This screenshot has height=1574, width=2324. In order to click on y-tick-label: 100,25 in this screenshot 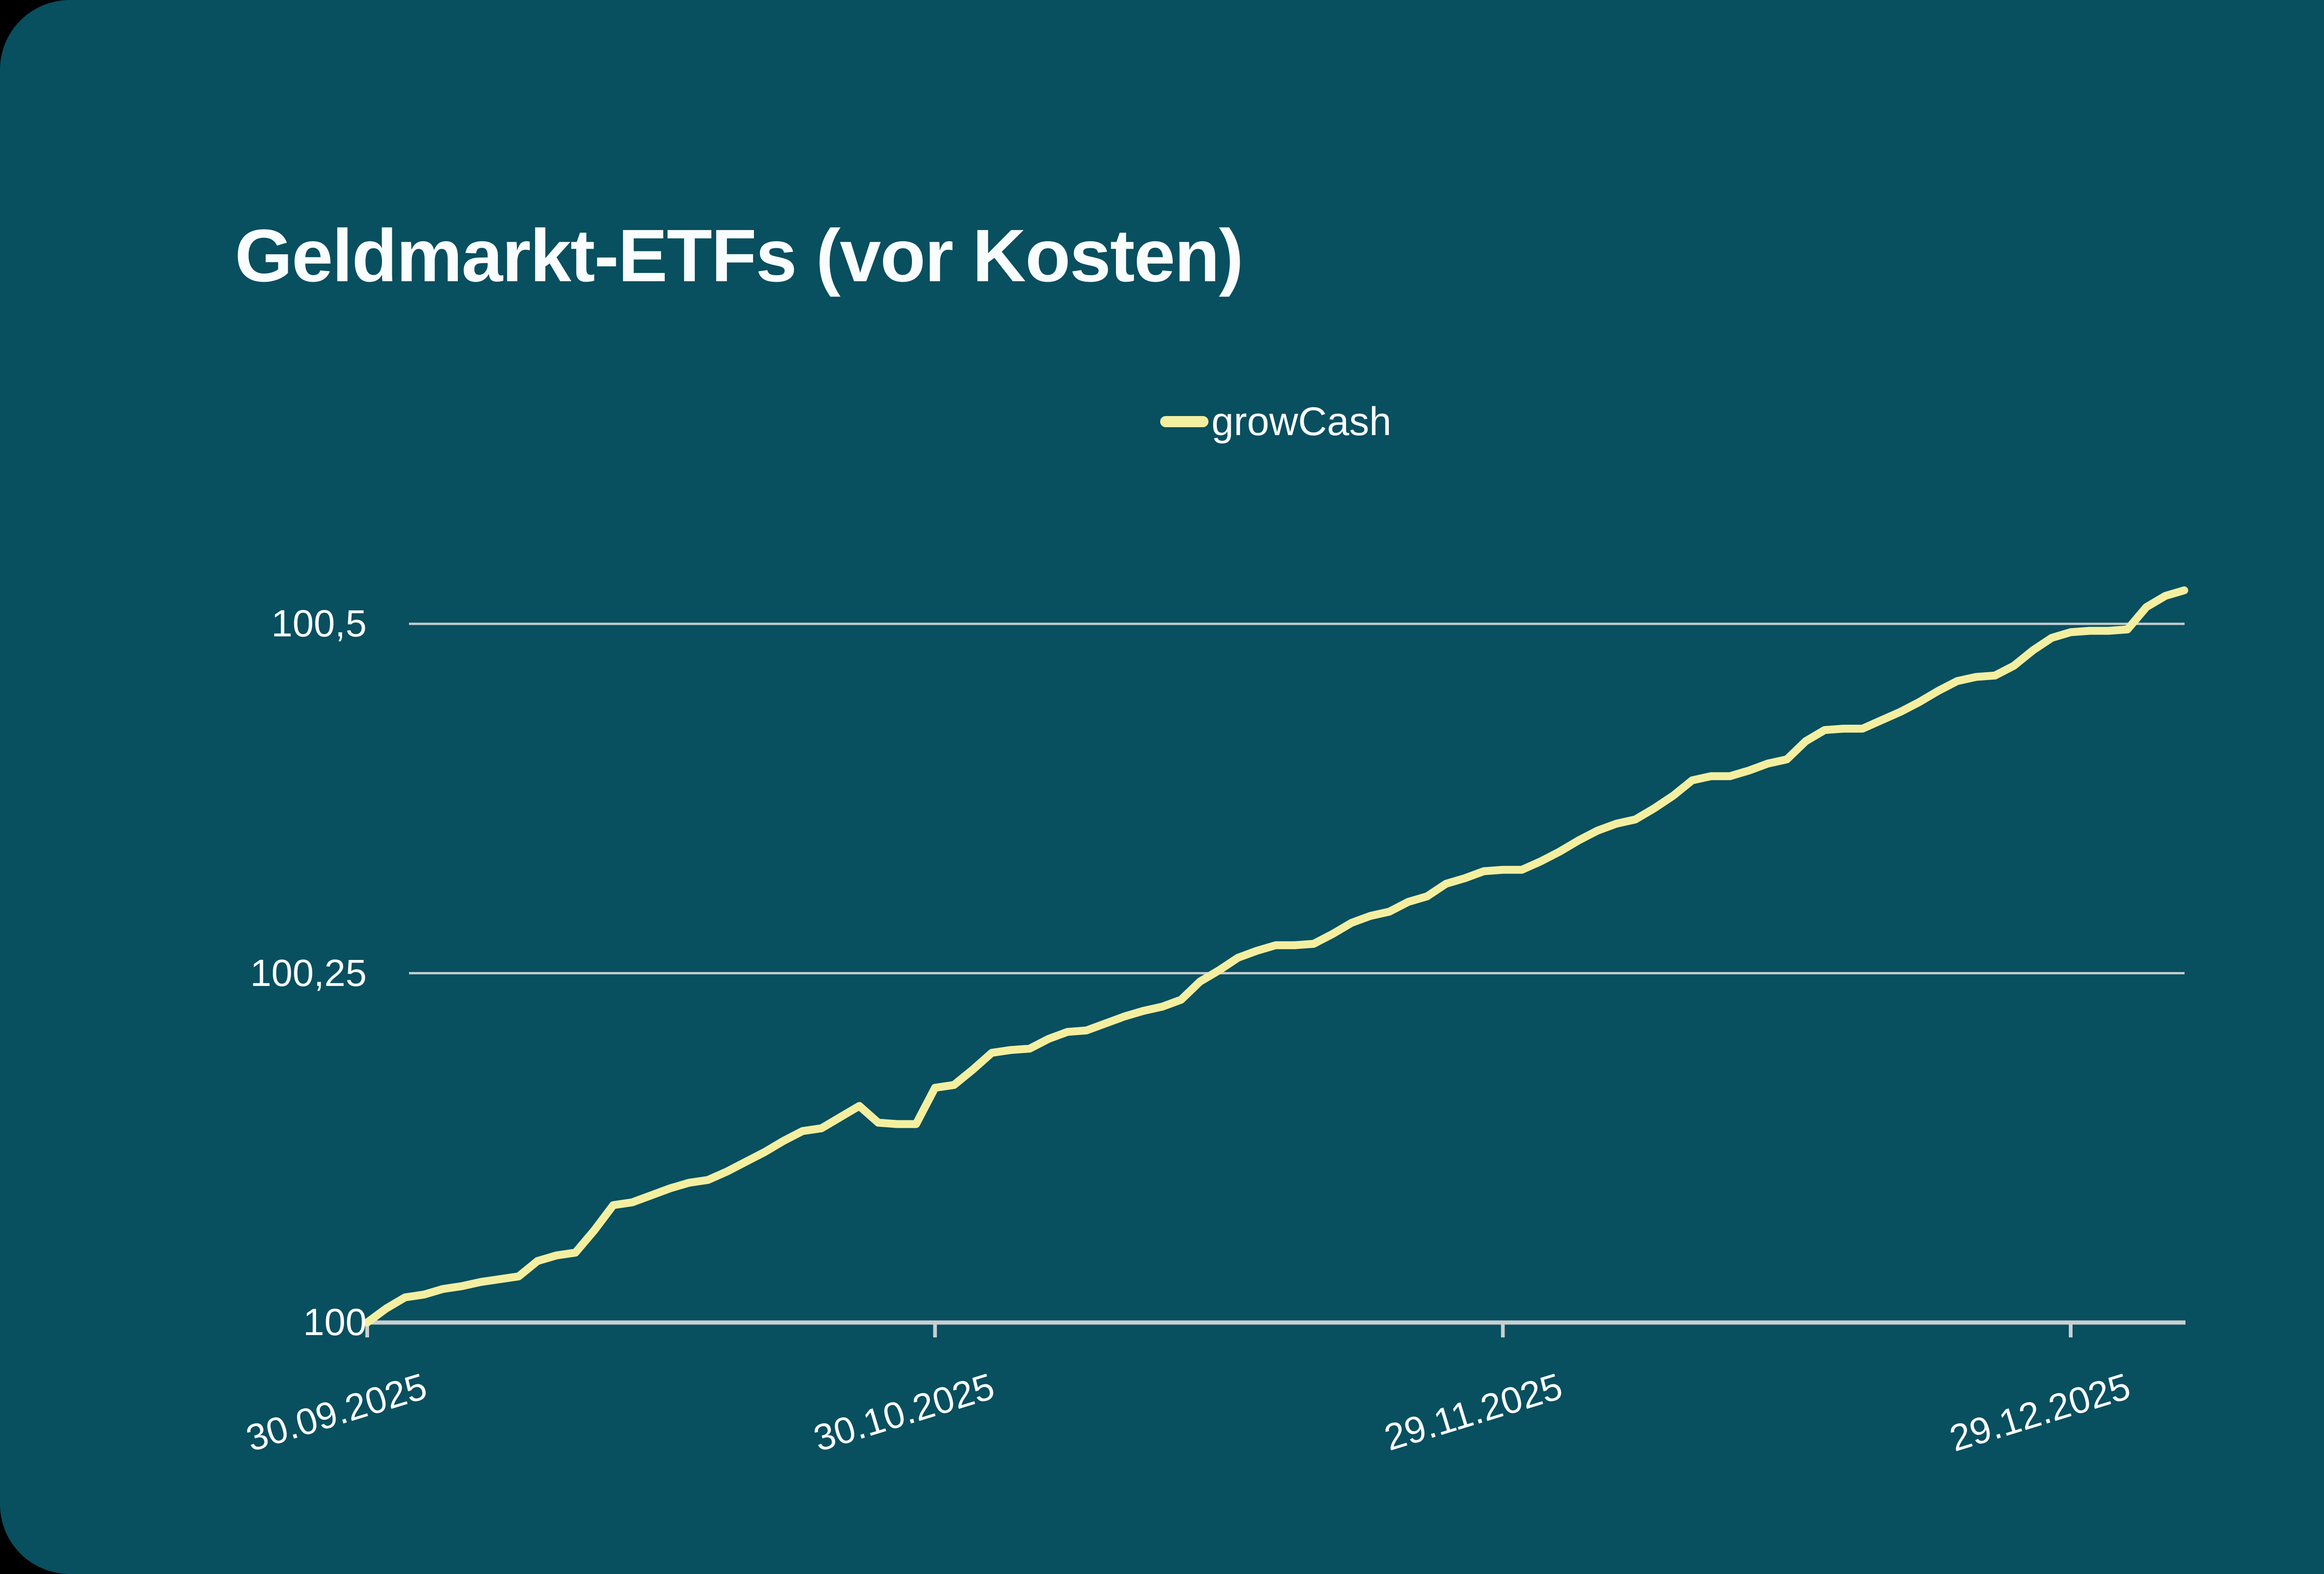, I will do `click(308, 973)`.